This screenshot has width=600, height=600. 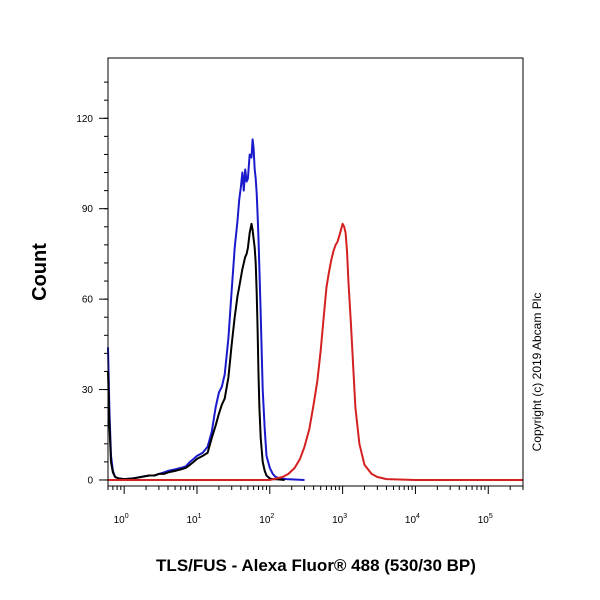 What do you see at coordinates (491, 516) in the screenshot?
I see `x-tick-exponent: 5` at bounding box center [491, 516].